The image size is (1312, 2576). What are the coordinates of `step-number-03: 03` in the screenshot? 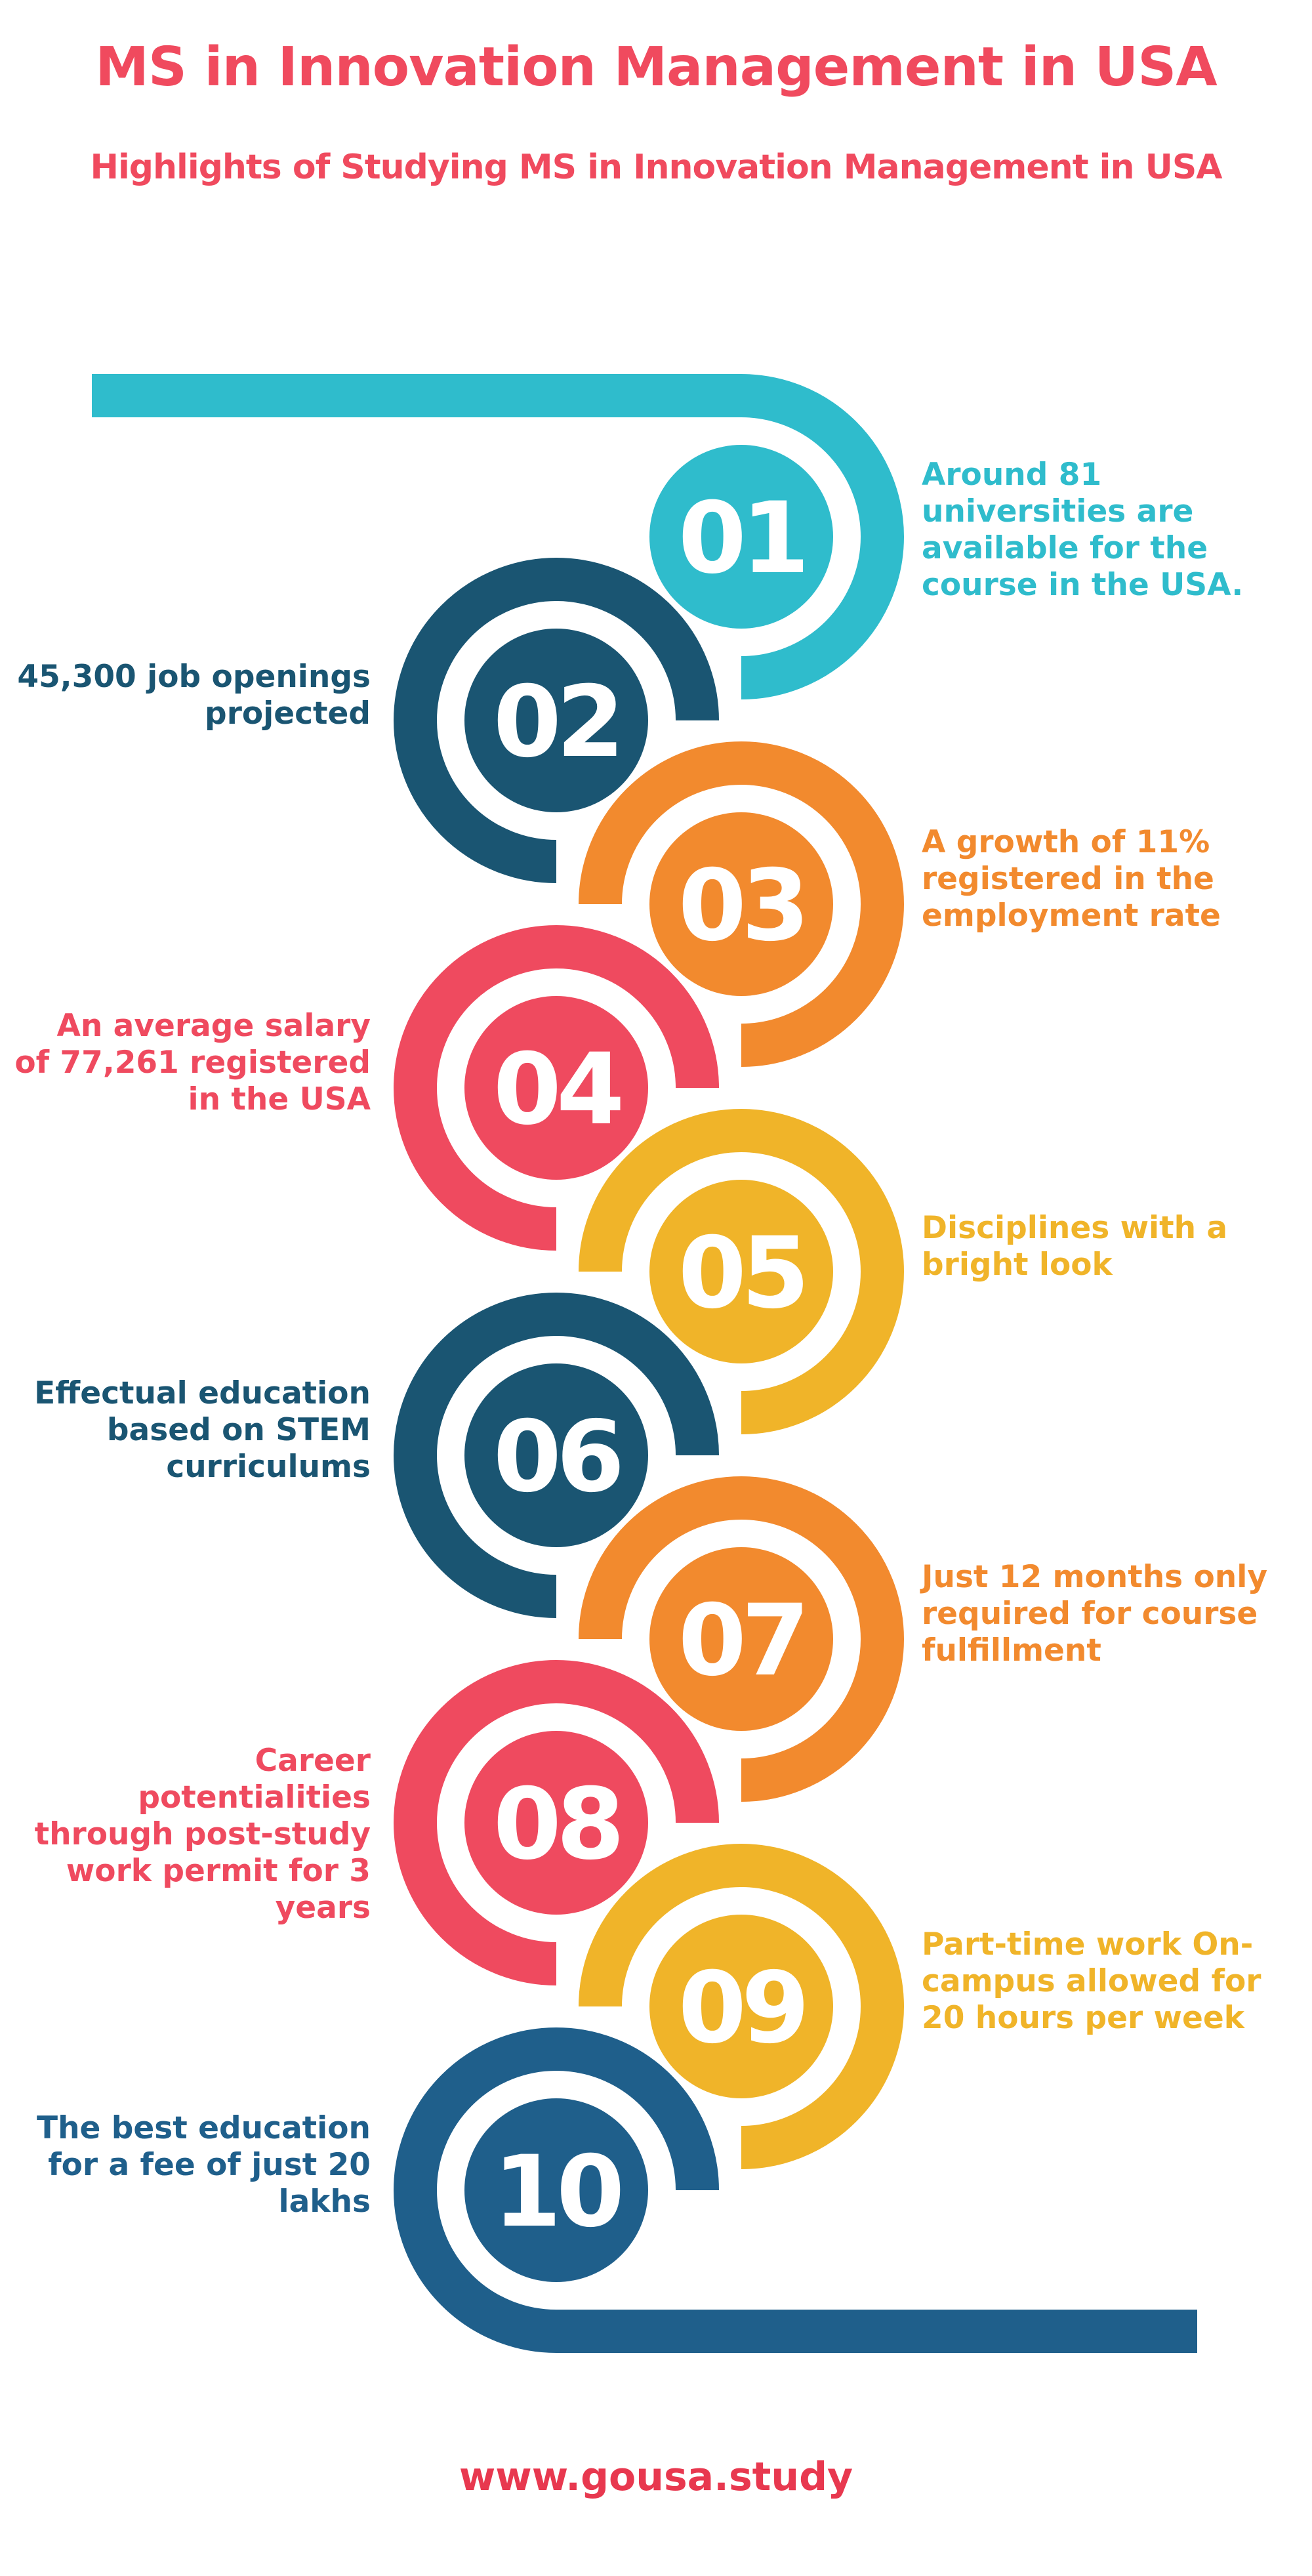 It's located at (741, 906).